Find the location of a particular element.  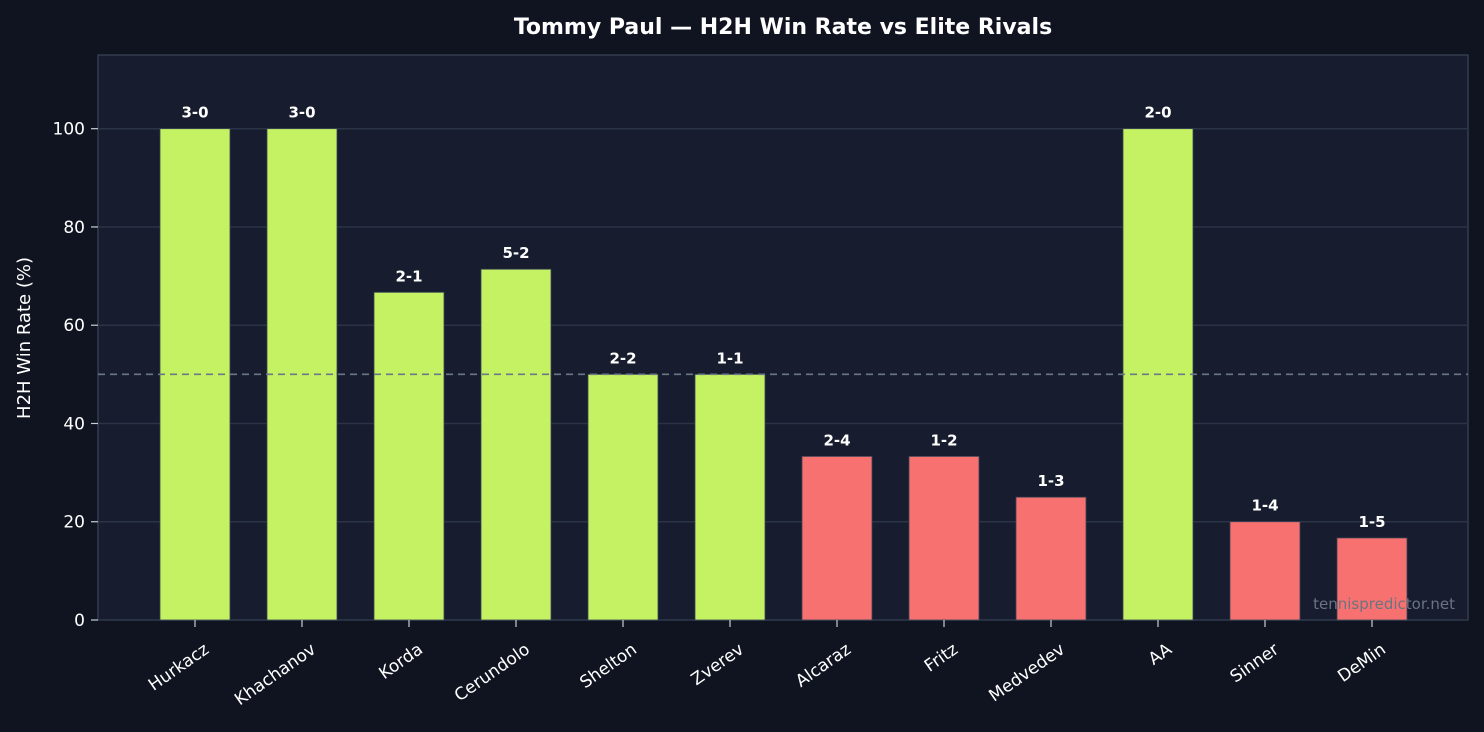

y-tick-label: 60 is located at coordinates (74, 326).